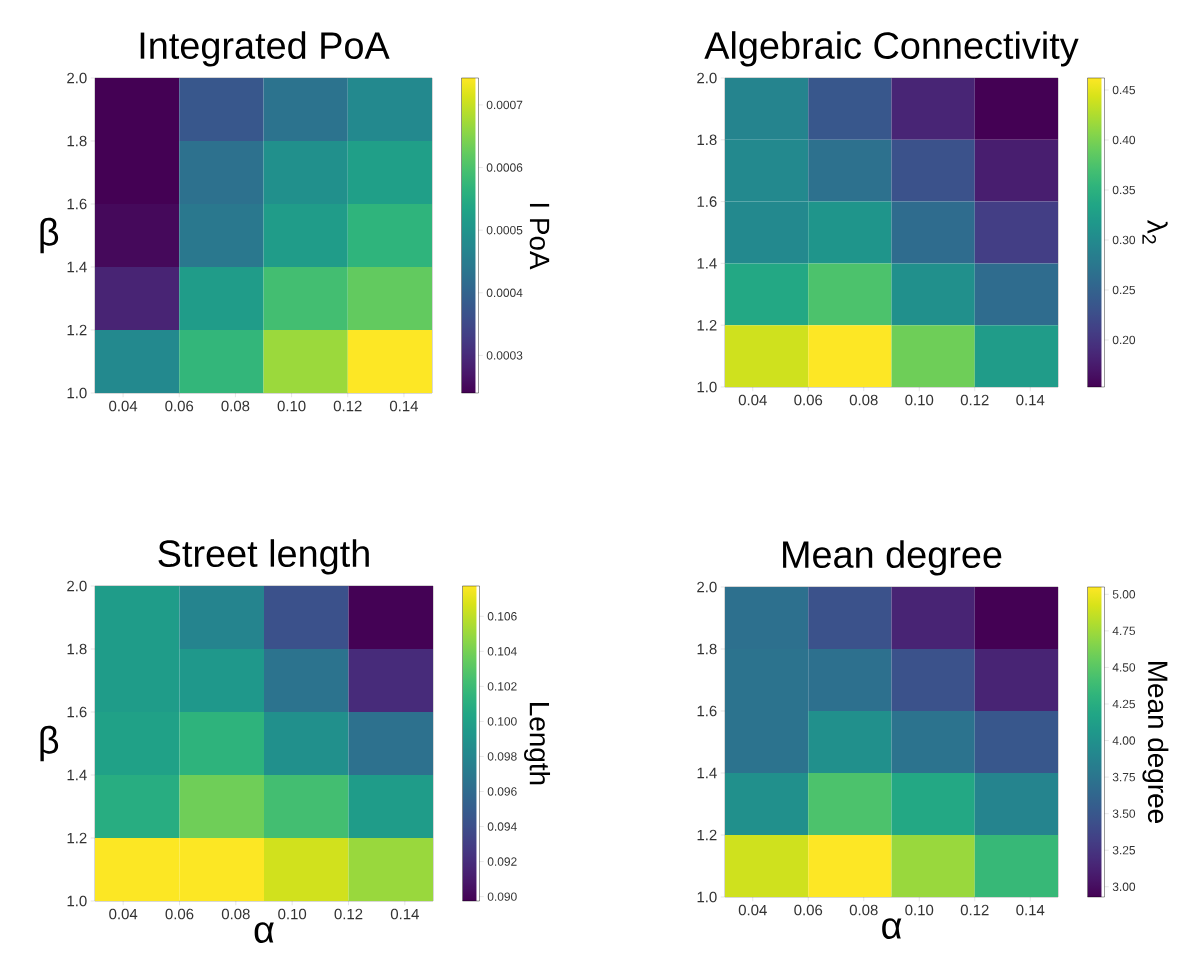 The image size is (1202, 976). I want to click on color-bar-label: 4.00, so click(1124, 740).